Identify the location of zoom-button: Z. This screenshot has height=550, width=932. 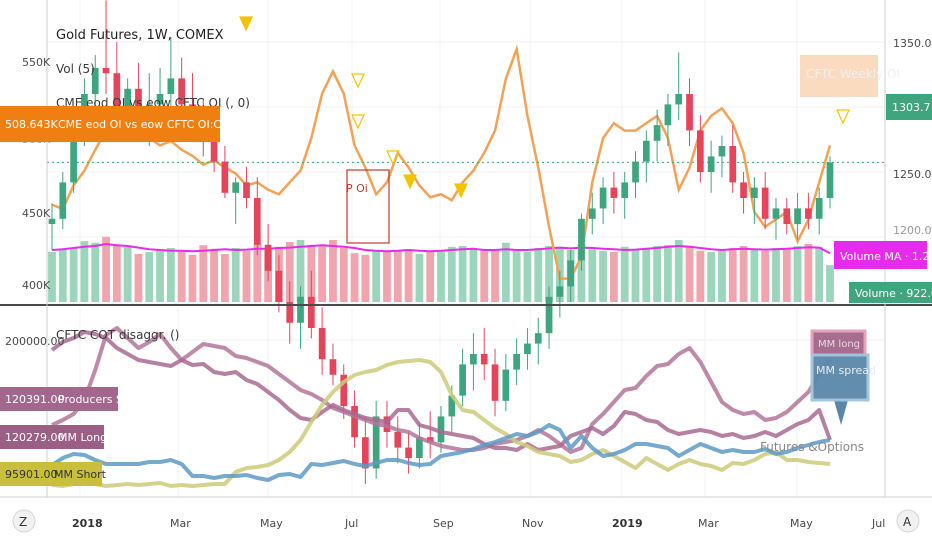
(24, 521).